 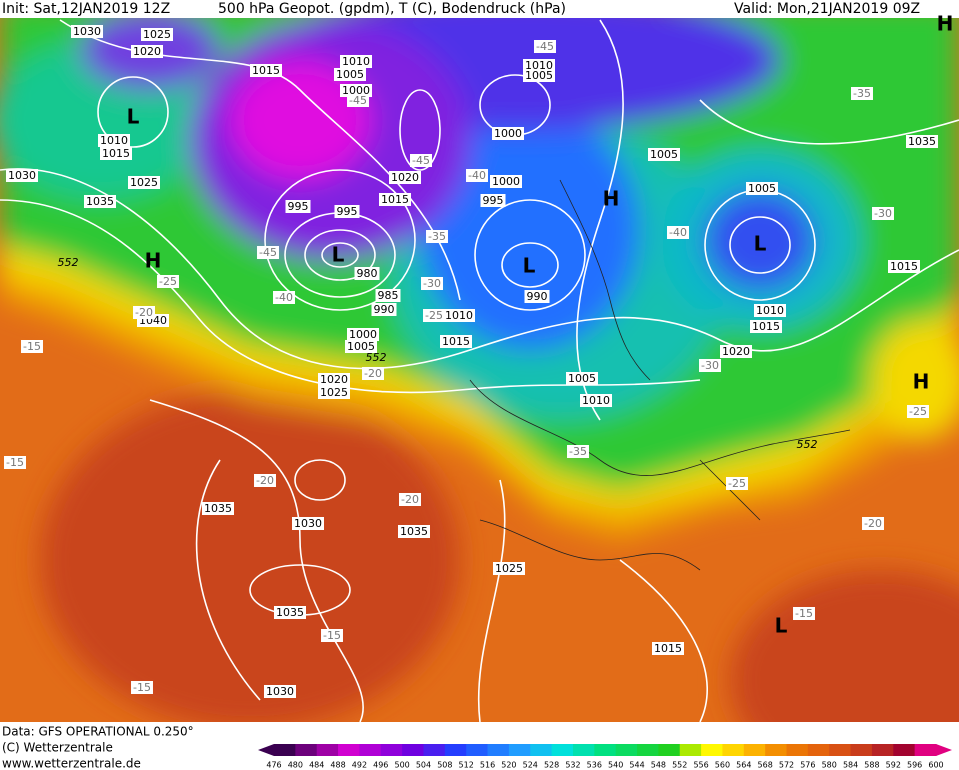 I want to click on colorbar-label: 544, so click(x=636, y=765).